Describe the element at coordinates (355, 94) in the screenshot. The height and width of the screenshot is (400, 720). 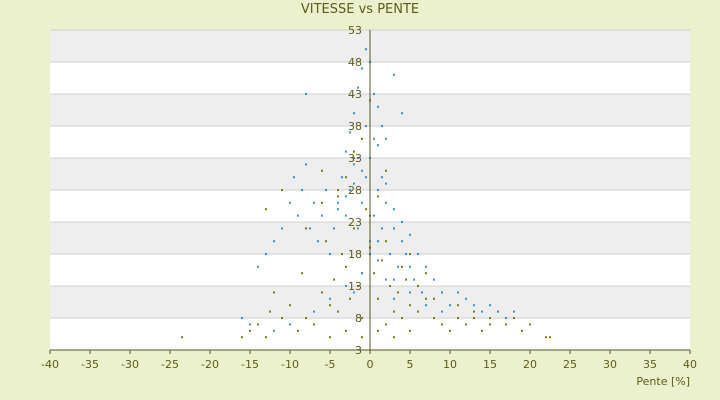
I see `y-tick-label: 43` at that location.